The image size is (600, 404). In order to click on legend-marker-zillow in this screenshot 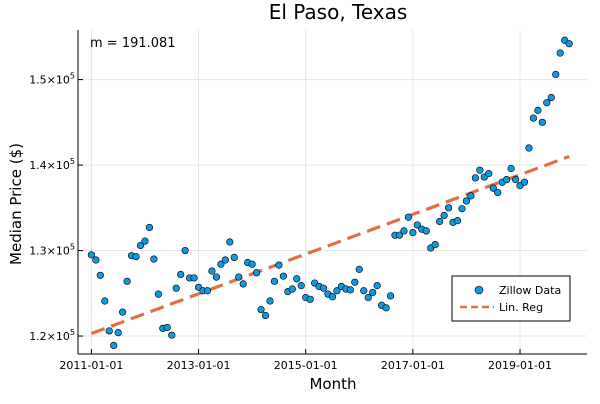, I will do `click(479, 290)`.